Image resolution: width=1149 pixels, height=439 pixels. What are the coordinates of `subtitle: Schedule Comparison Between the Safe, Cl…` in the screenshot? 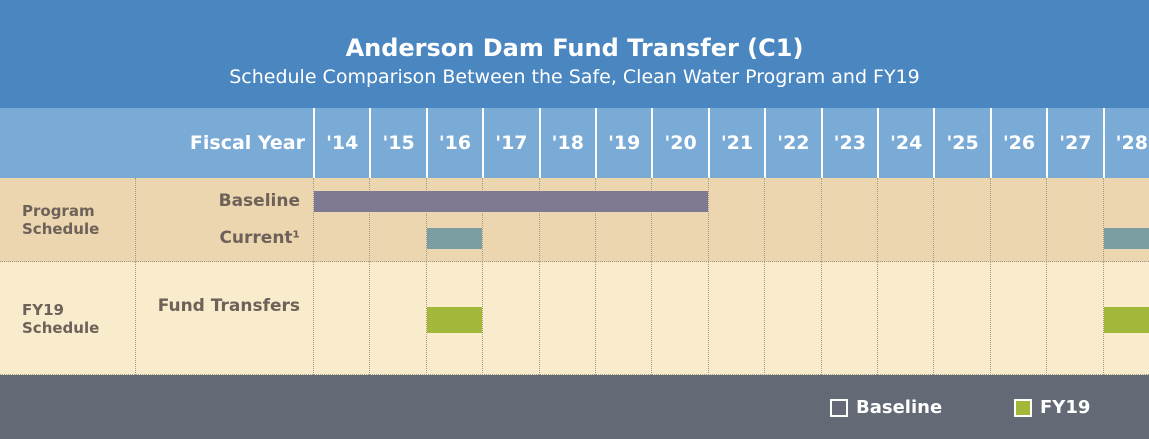 It's located at (574, 77).